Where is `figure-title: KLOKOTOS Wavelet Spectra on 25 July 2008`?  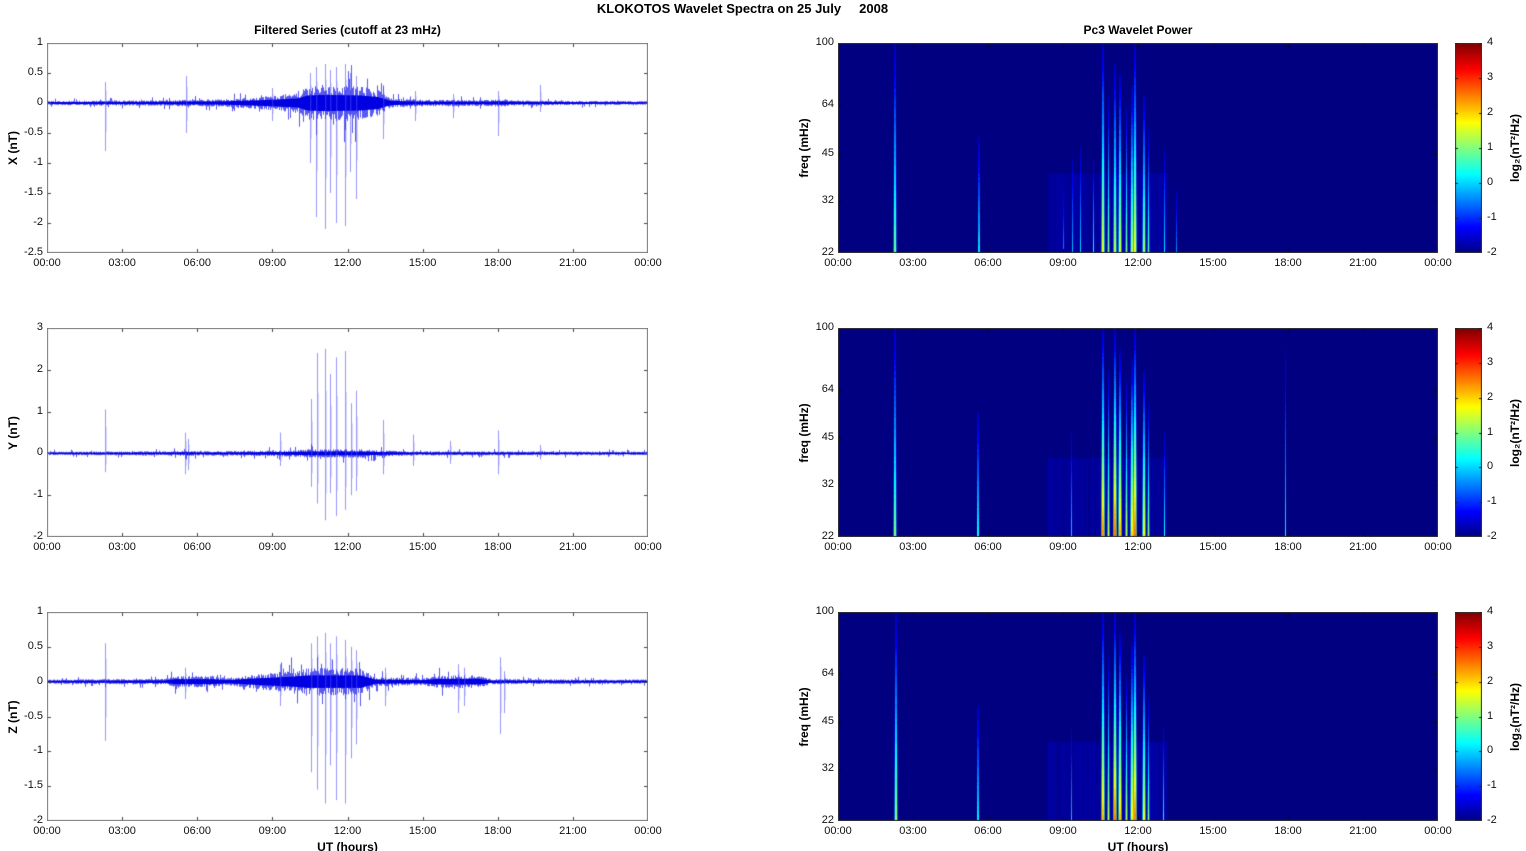
figure-title: KLOKOTOS Wavelet Spectra on 25 July 2008 is located at coordinates (742, 8).